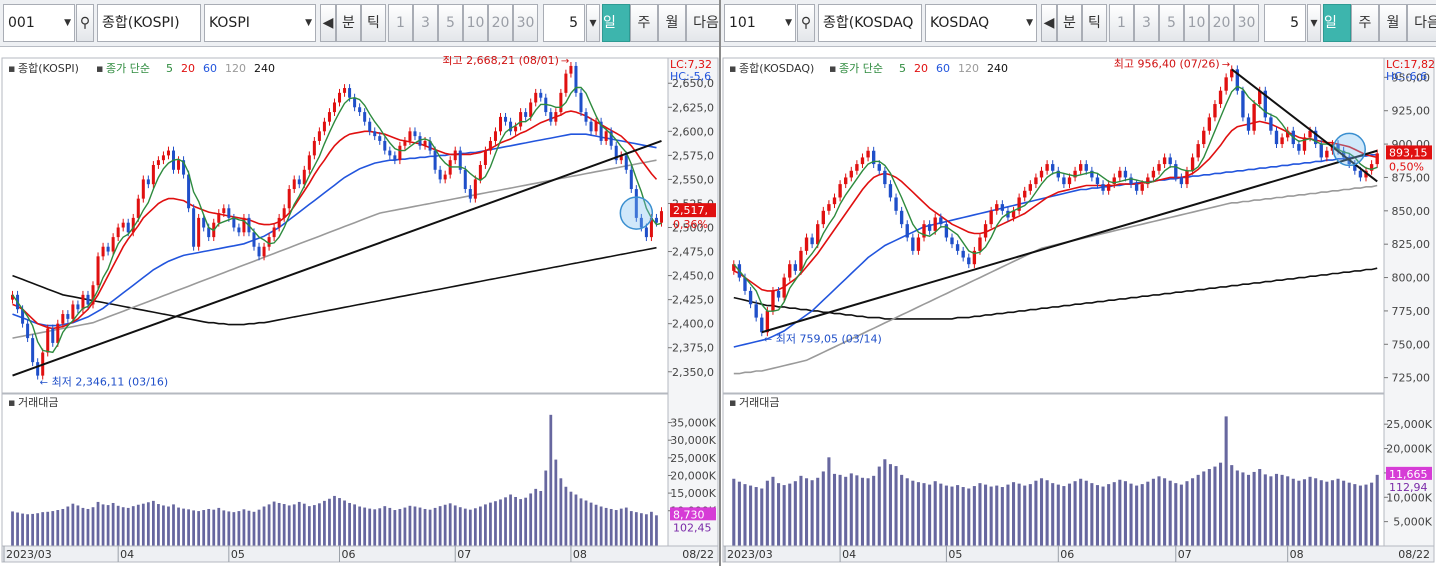 Image resolution: width=1436 pixels, height=569 pixels. I want to click on kospi-tab-month: 월, so click(672, 23).